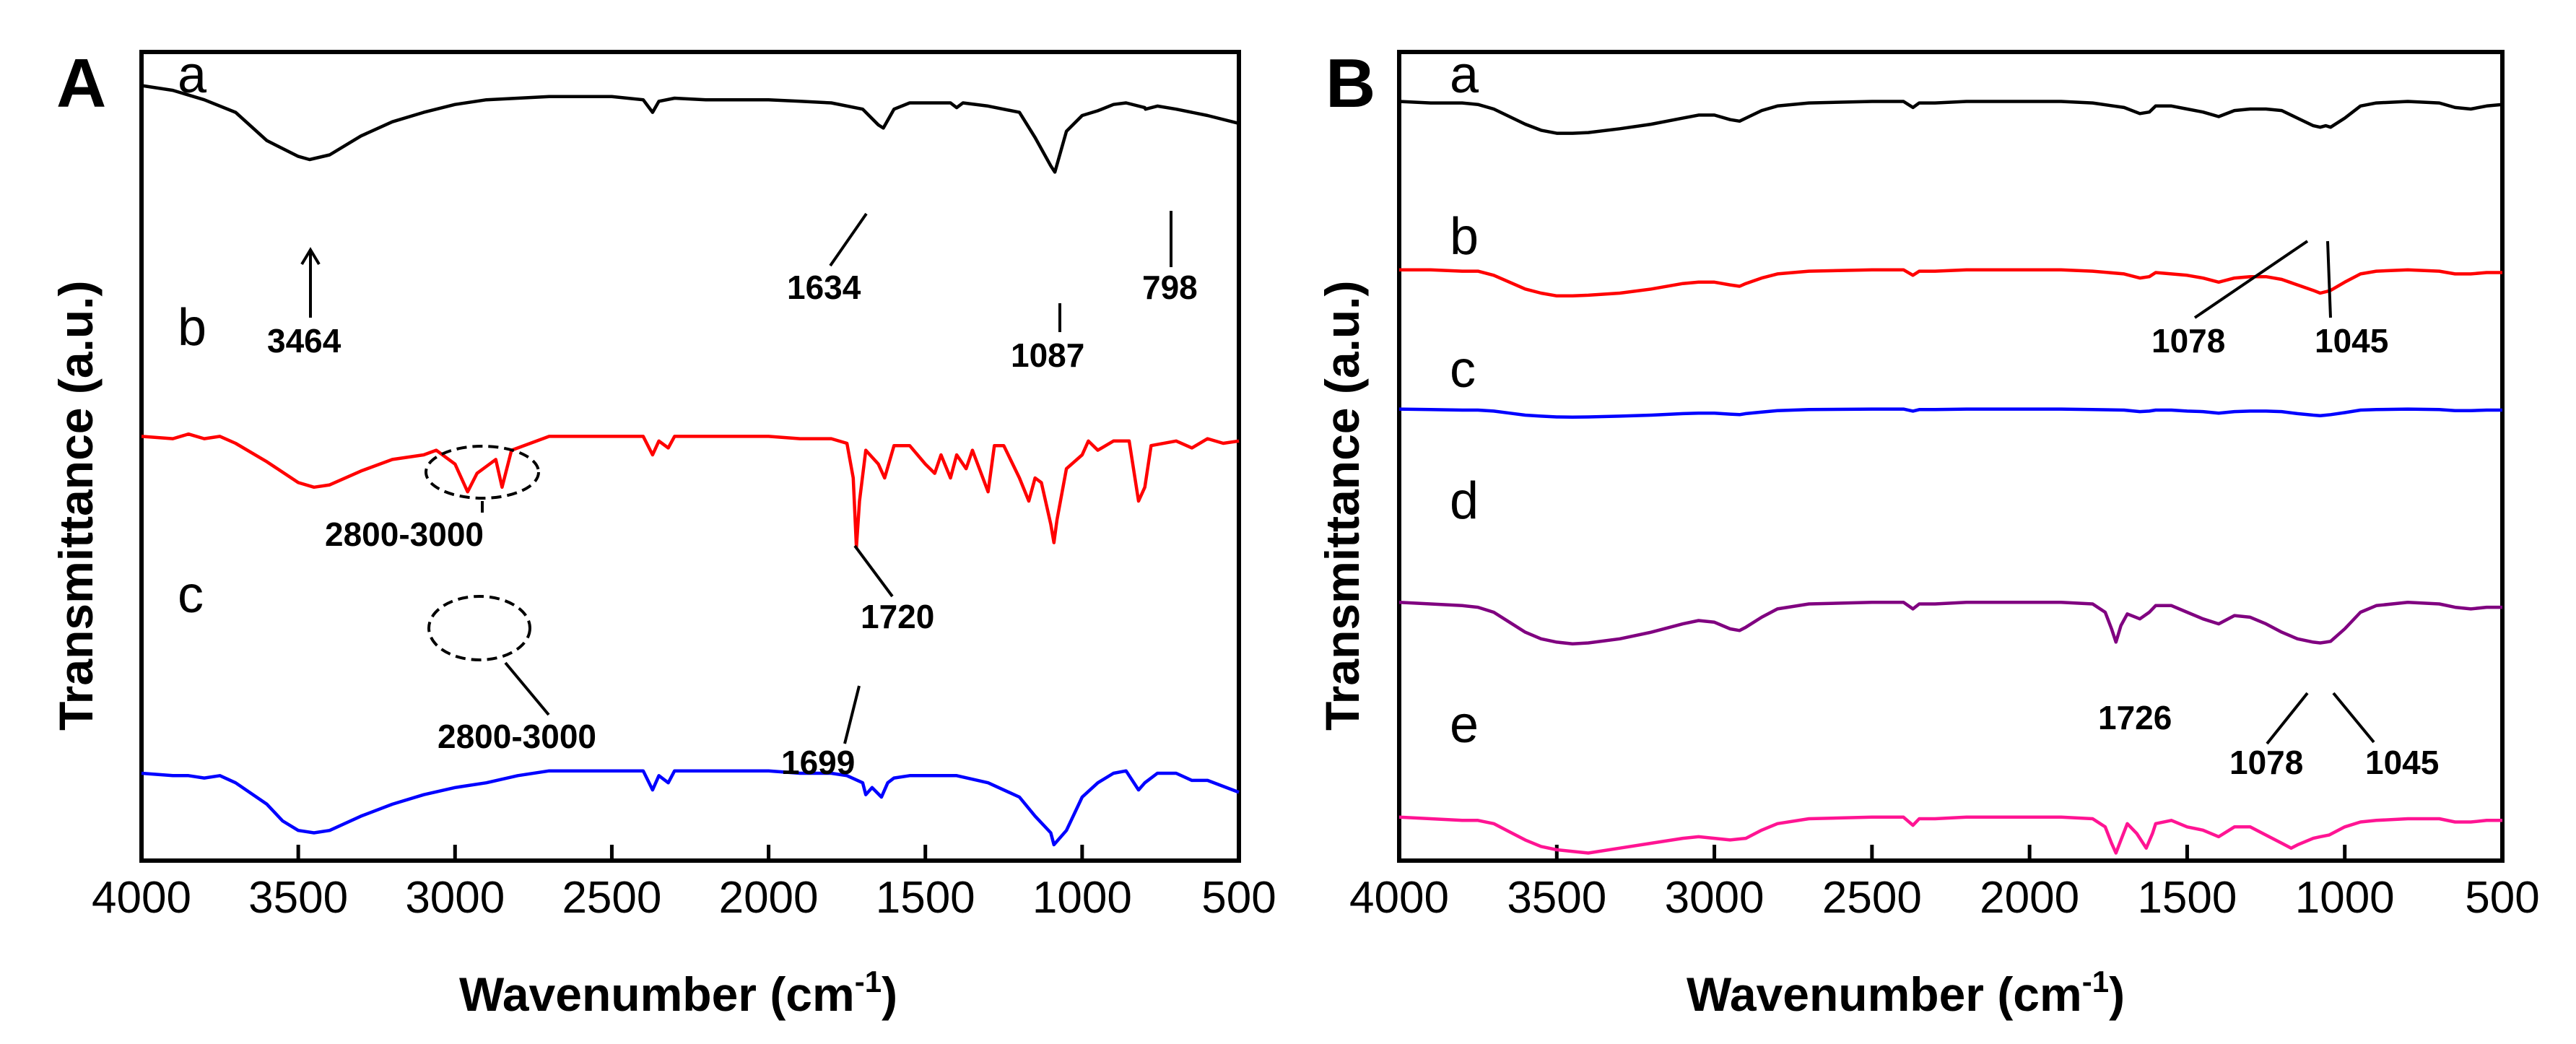  What do you see at coordinates (192, 328) in the screenshot?
I see `panel-a-curve-label-b: b` at bounding box center [192, 328].